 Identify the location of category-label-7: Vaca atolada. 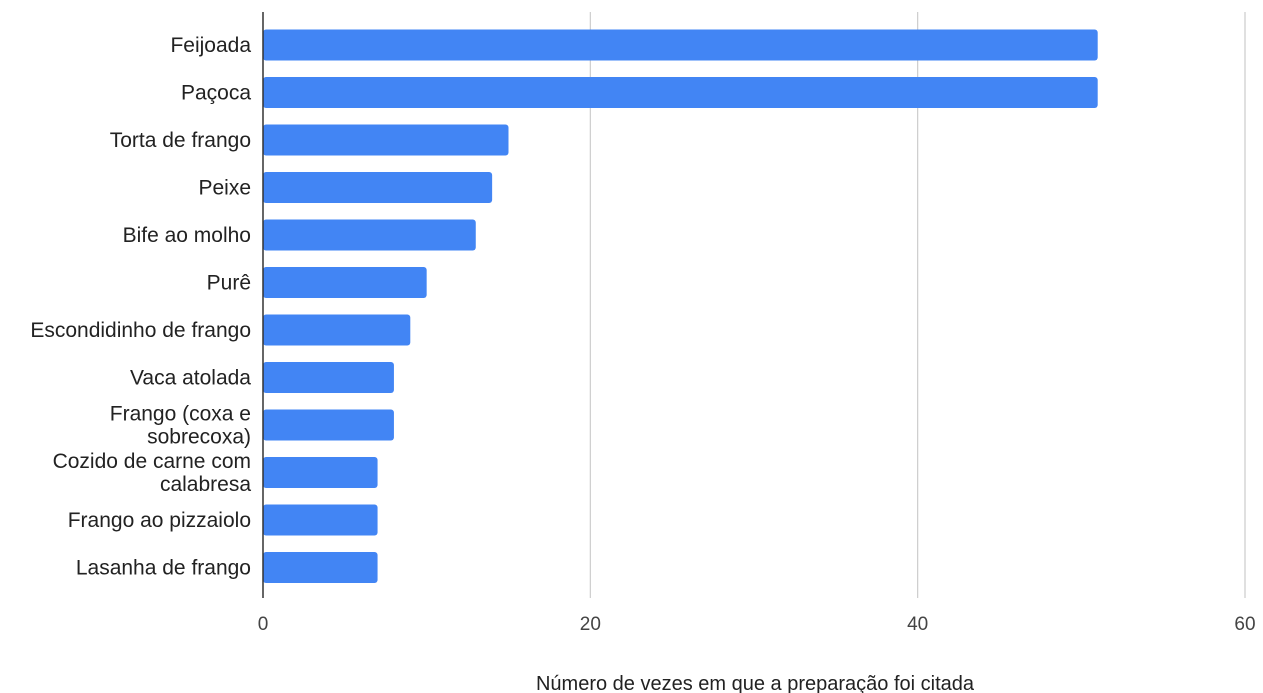
(190, 378).